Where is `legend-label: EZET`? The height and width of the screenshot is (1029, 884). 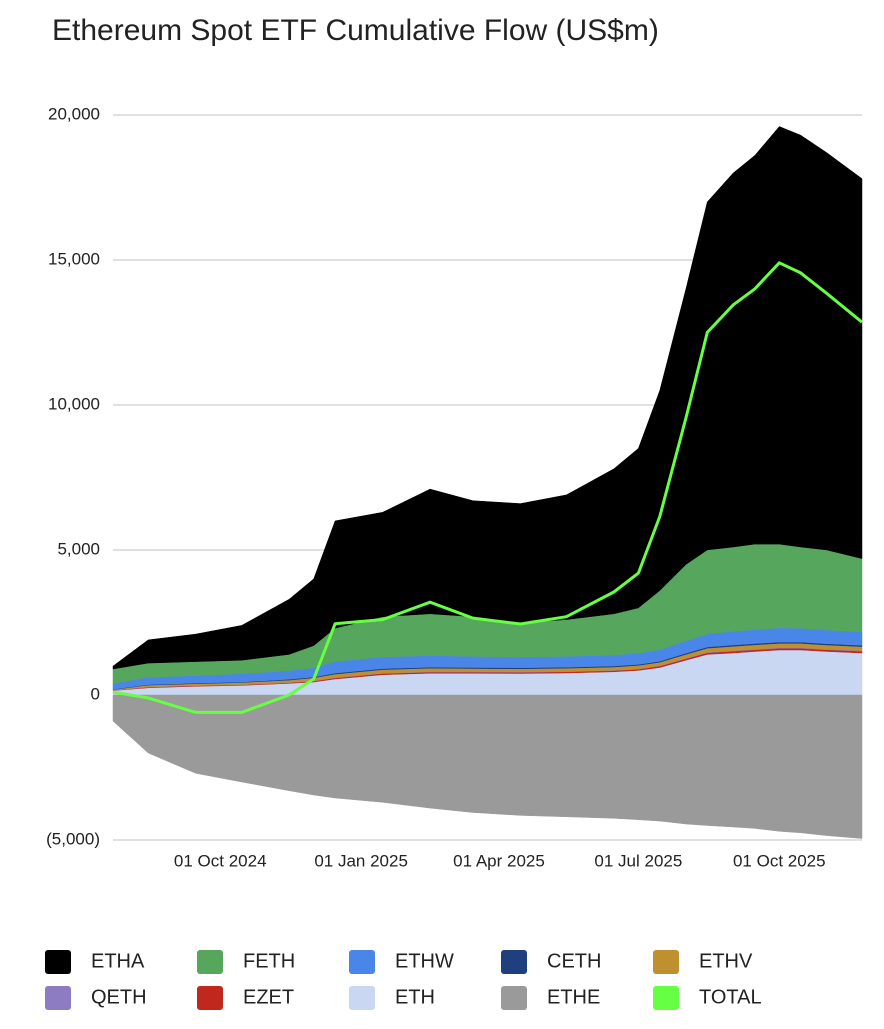
legend-label: EZET is located at coordinates (268, 997).